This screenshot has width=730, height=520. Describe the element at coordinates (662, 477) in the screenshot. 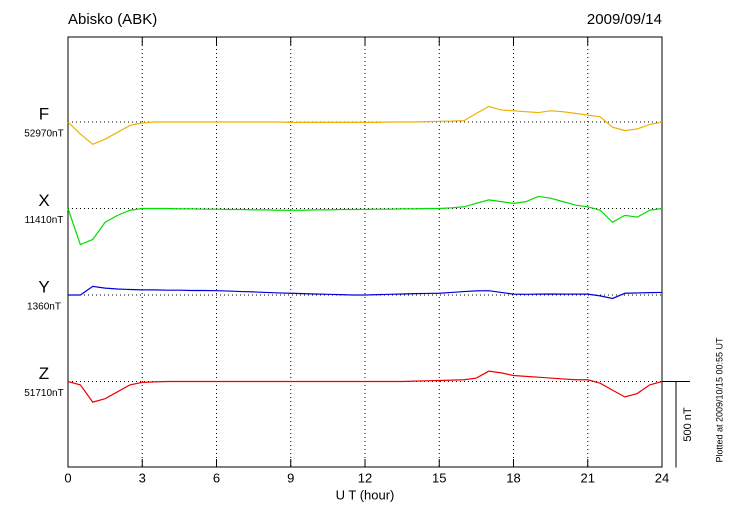

I see `x-tick-label: 24` at that location.